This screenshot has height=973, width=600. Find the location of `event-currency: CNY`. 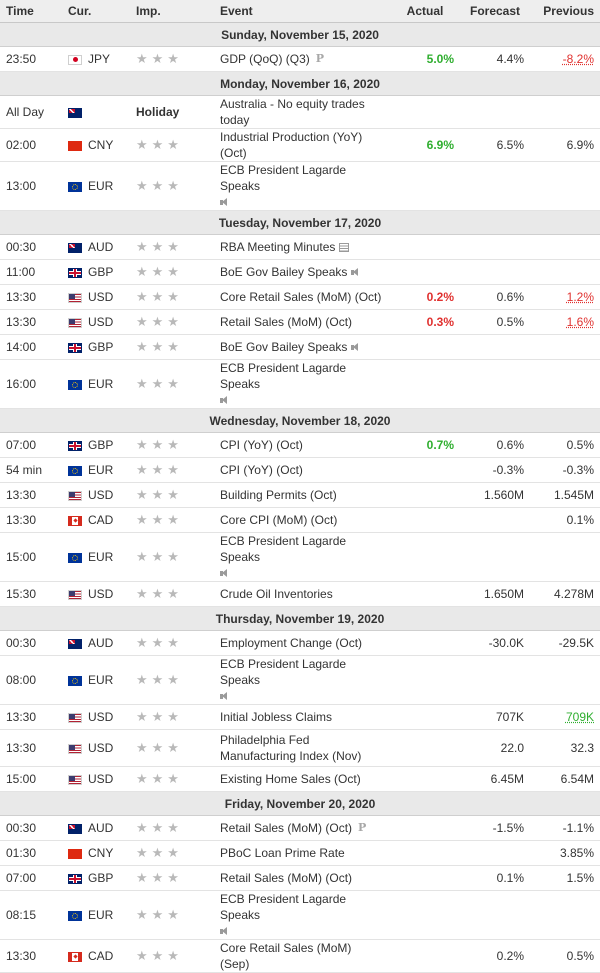

event-currency: CNY is located at coordinates (101, 145).